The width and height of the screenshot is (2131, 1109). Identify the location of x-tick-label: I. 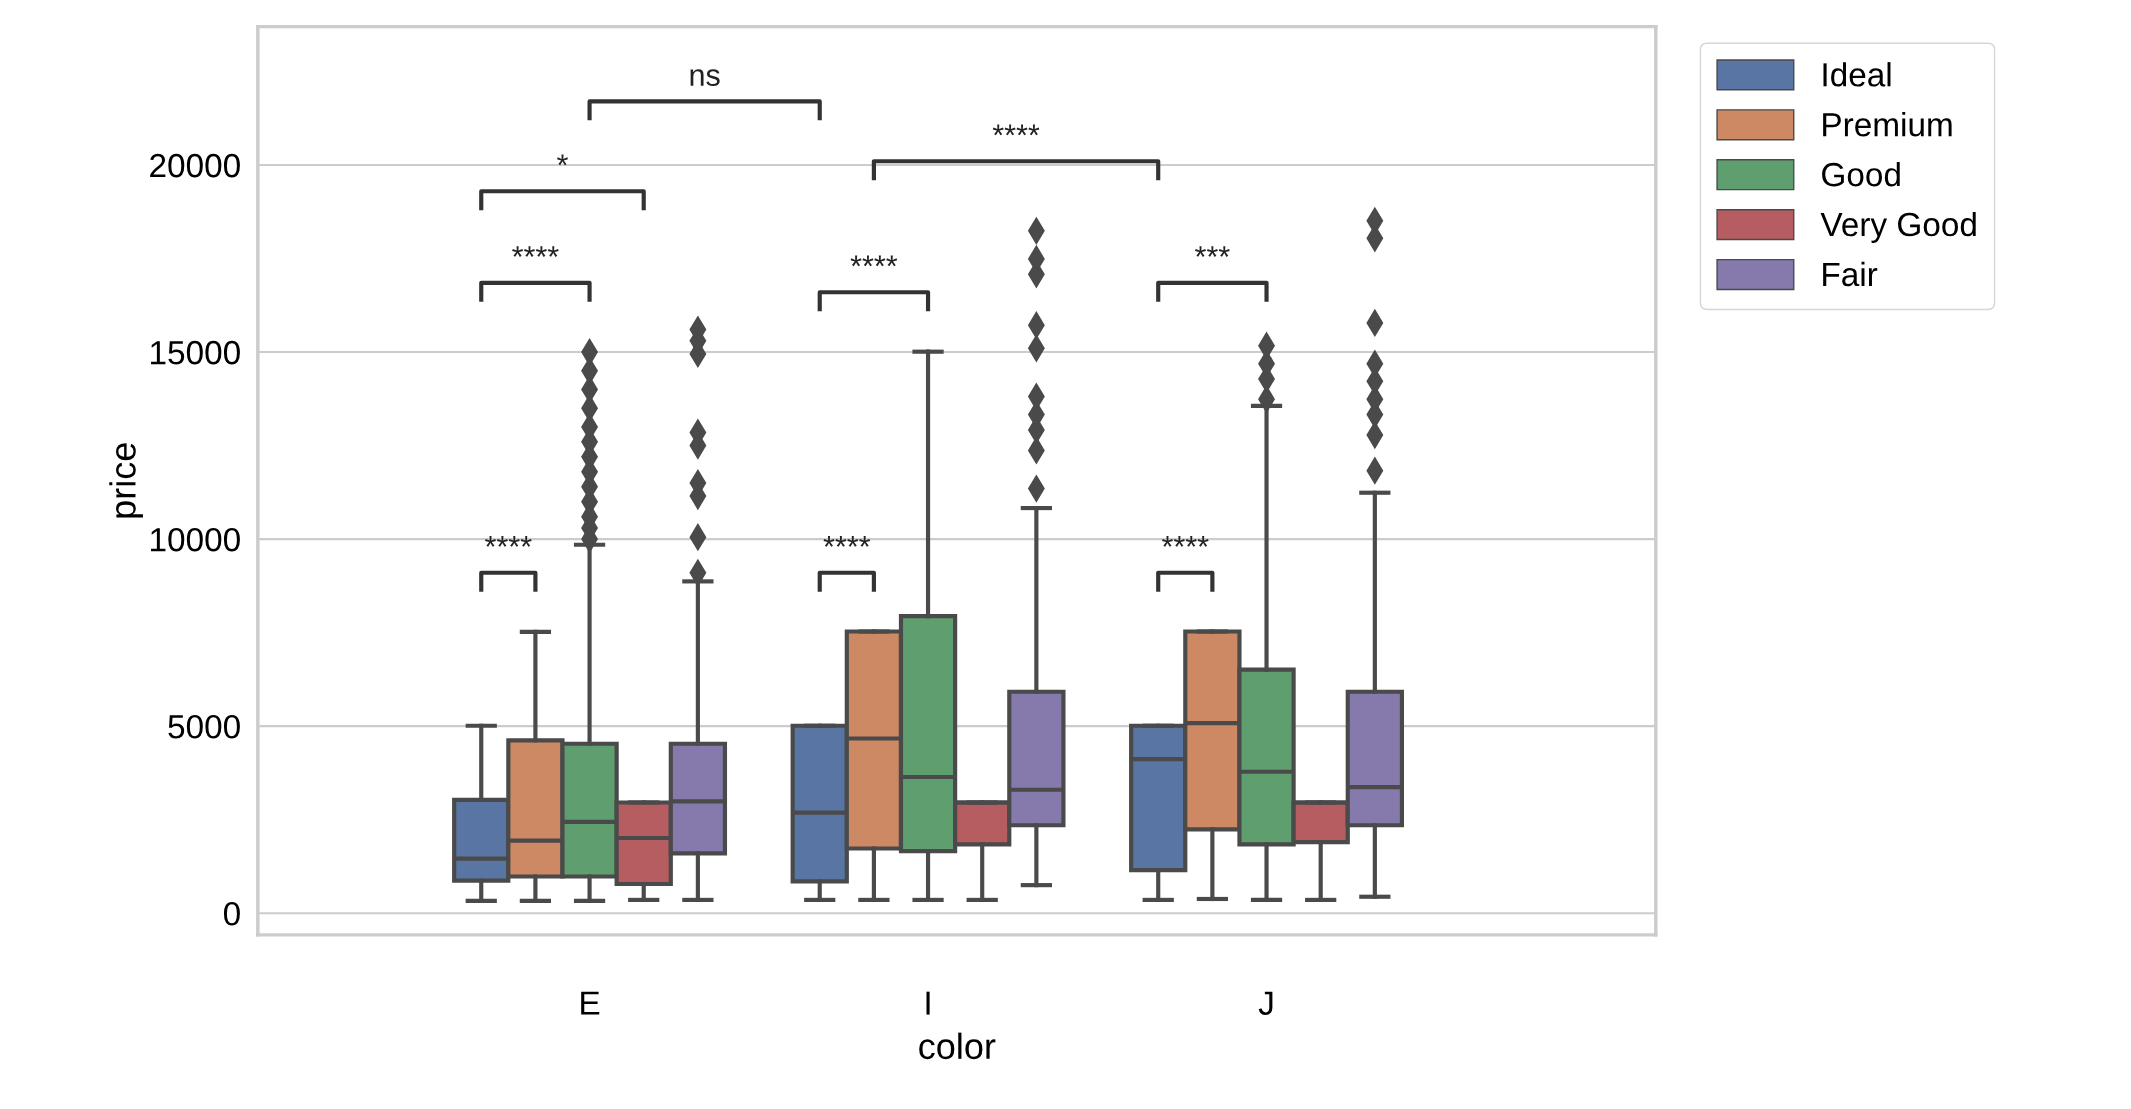
(928, 1003).